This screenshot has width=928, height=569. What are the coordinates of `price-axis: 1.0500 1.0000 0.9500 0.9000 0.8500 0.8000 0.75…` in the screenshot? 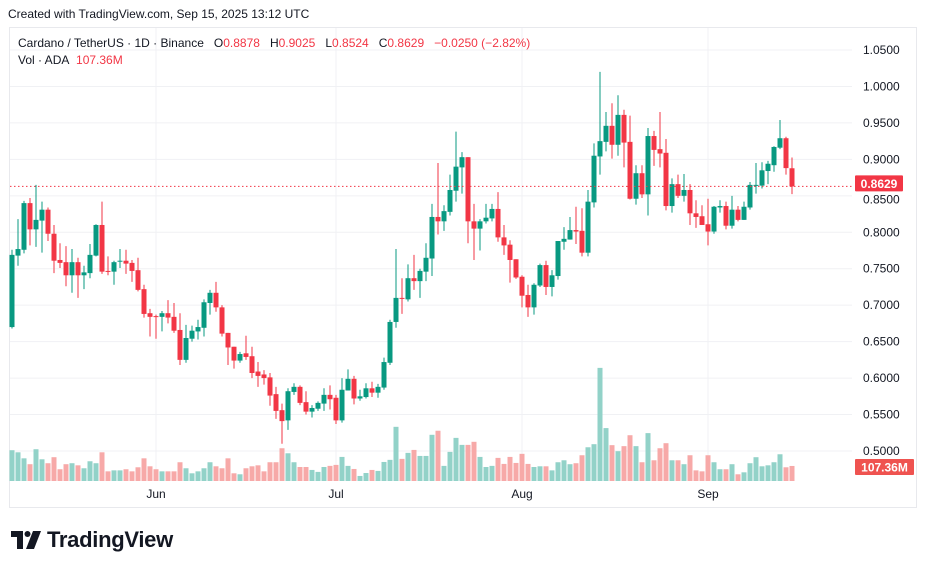 It's located at (881, 250).